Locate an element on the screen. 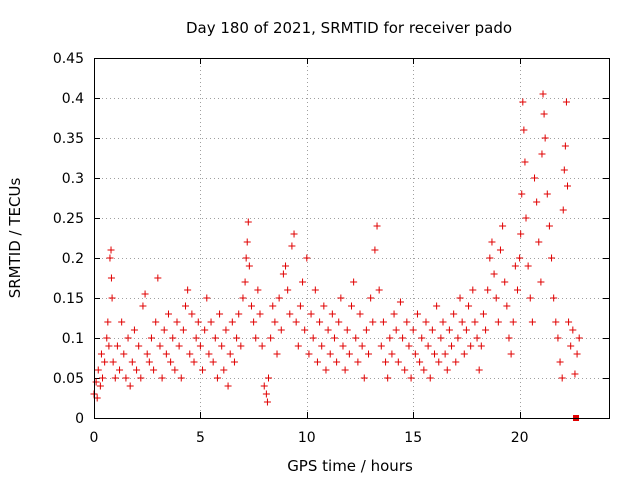 The image size is (640, 480). y-tick-label: 0.2 is located at coordinates (73, 259).